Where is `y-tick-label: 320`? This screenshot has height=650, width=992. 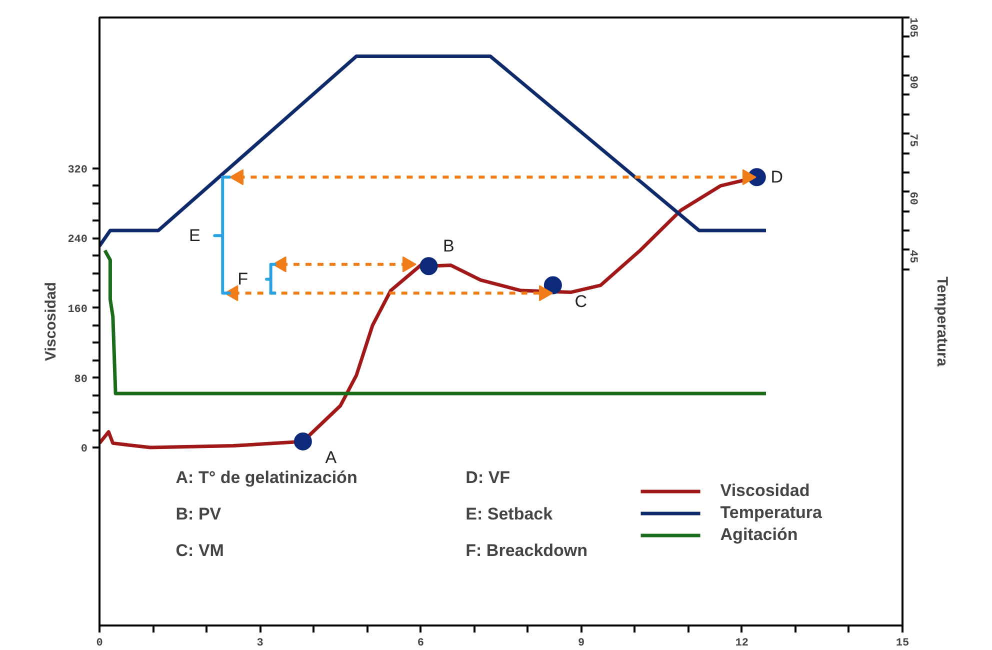 y-tick-label: 320 is located at coordinates (78, 170).